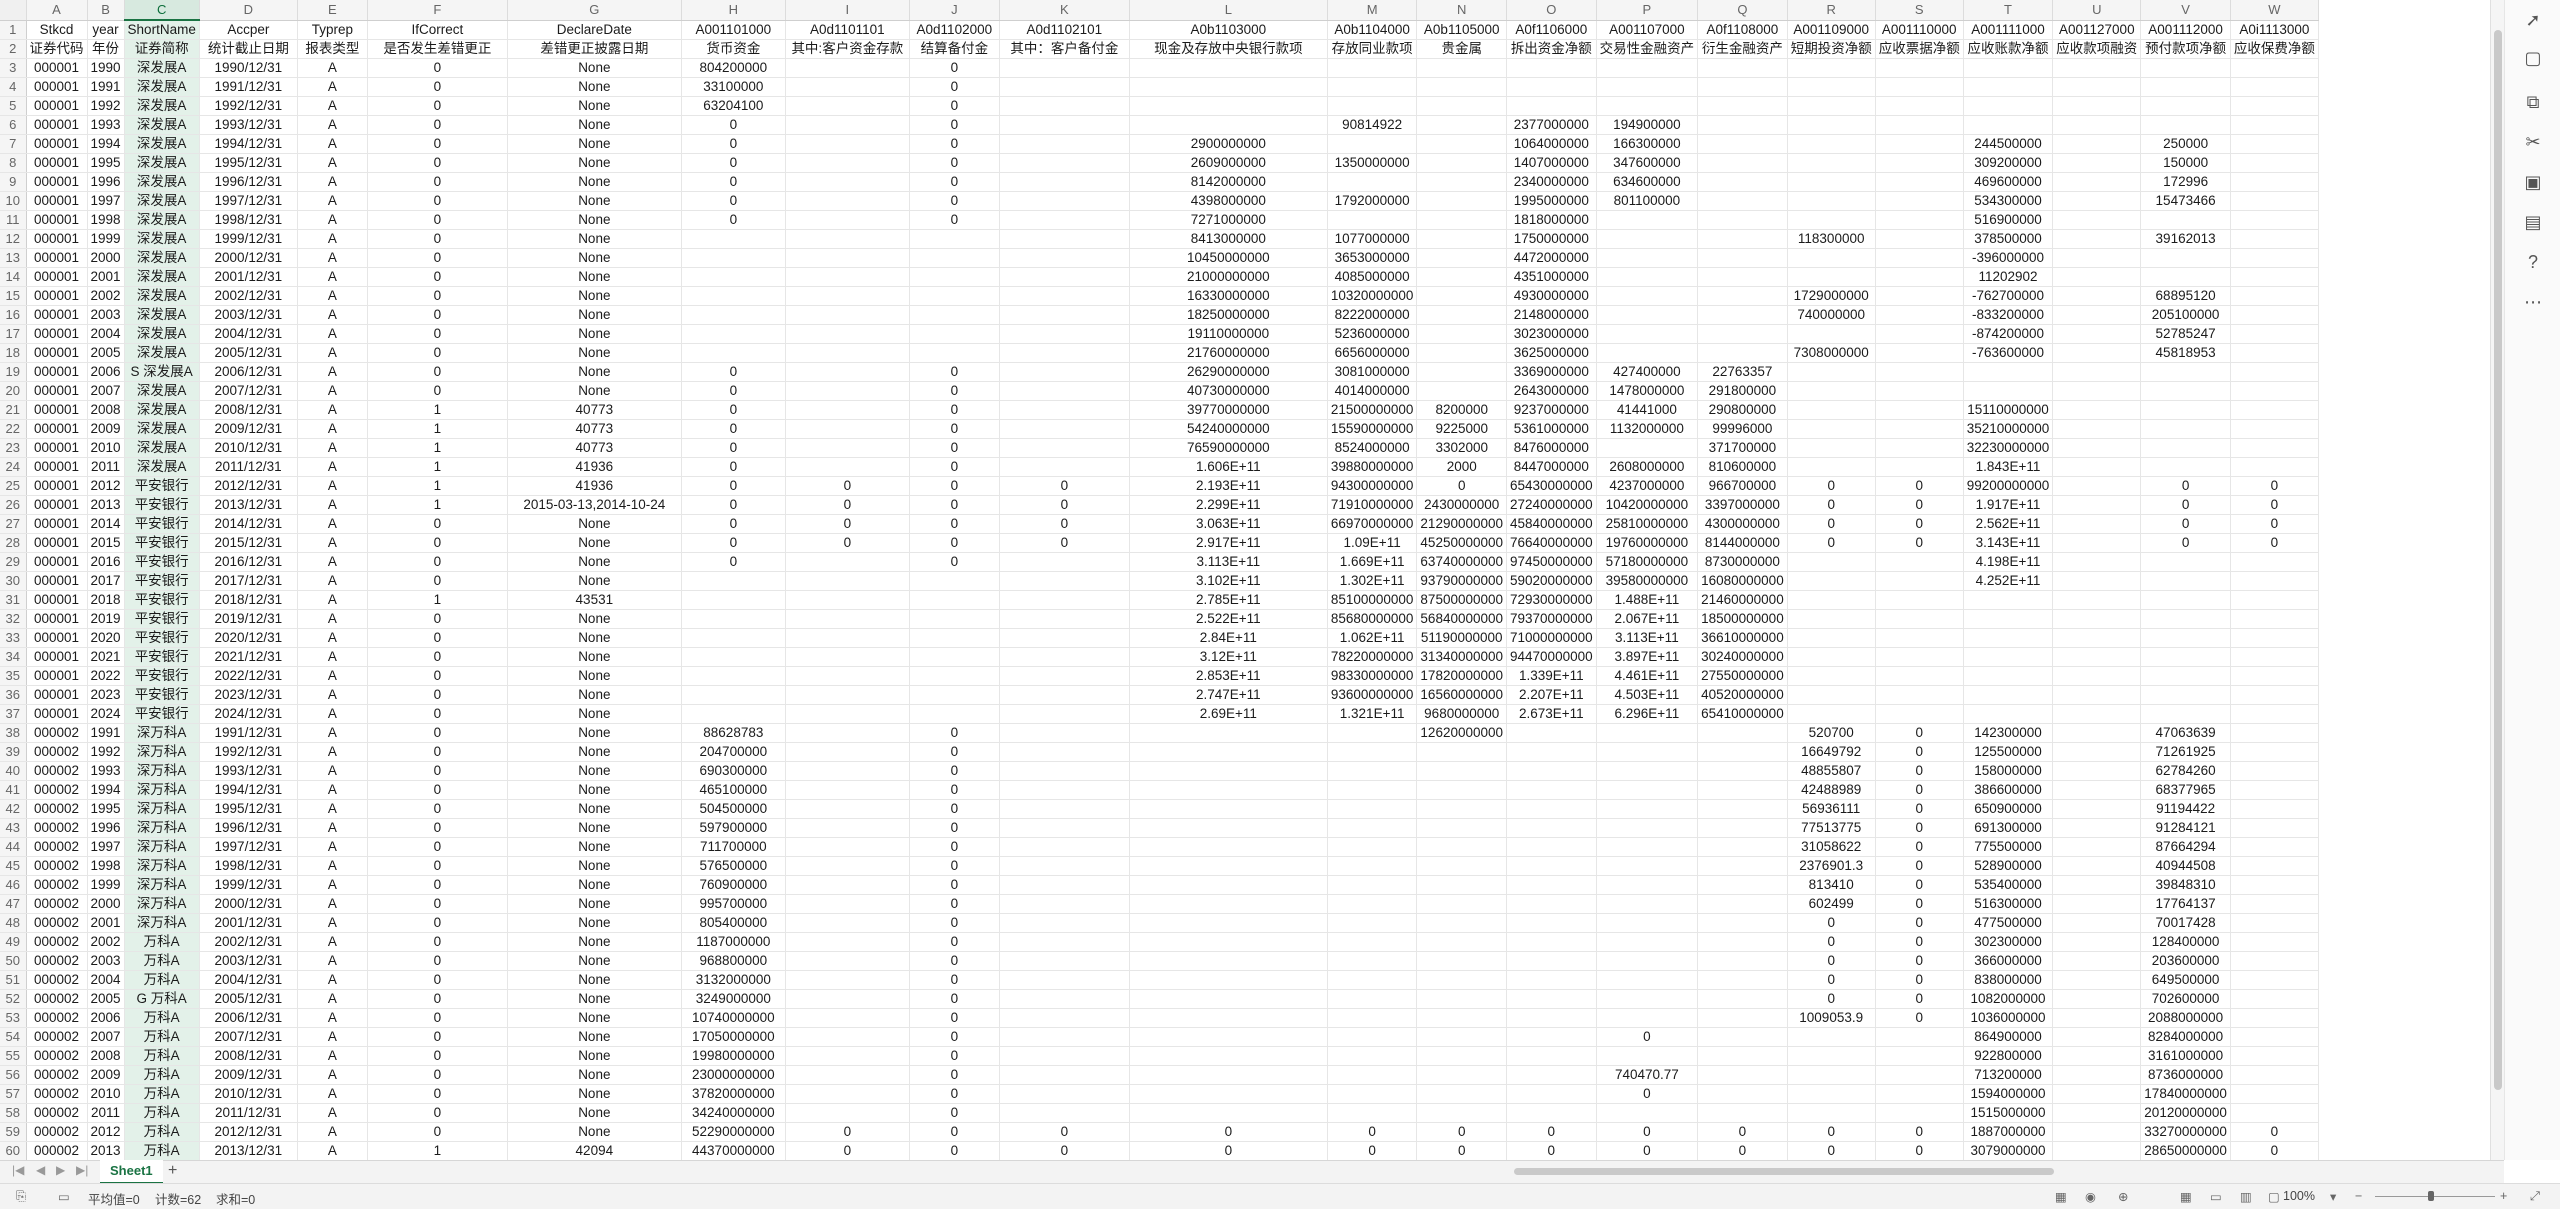 The height and width of the screenshot is (1209, 2560). Describe the element at coordinates (1647, 467) in the screenshot. I see `cell: 2608000000` at that location.